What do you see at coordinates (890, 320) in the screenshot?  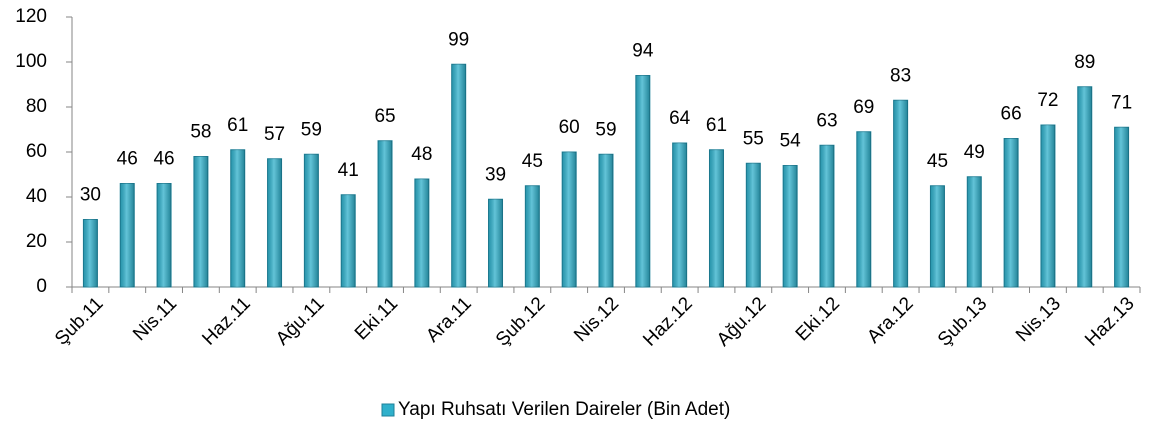 I see `x-tick-label: Ara.12` at bounding box center [890, 320].